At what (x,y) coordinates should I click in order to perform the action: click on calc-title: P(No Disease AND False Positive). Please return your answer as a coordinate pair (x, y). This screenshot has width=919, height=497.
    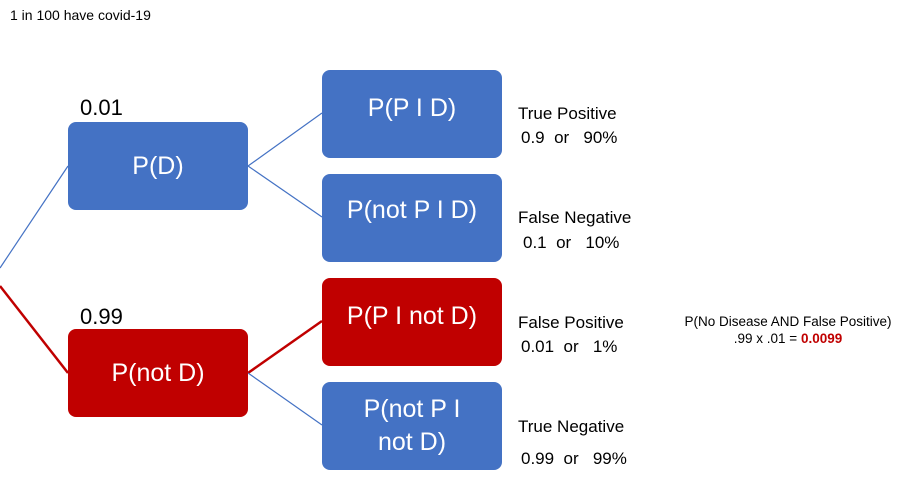
    Looking at the image, I should click on (788, 321).